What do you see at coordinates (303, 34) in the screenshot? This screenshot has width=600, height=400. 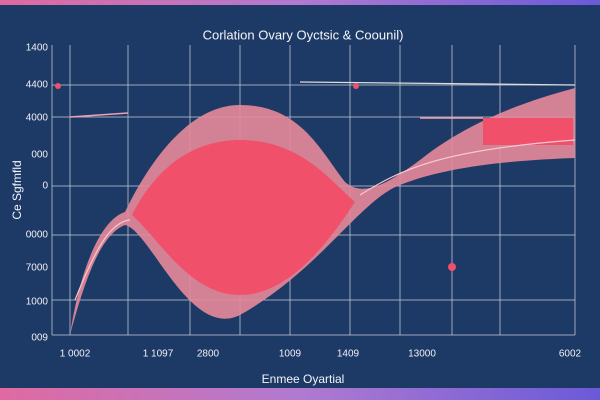 I see `chart-title: Corlation Ovary Oyctsic & Coounil)` at bounding box center [303, 34].